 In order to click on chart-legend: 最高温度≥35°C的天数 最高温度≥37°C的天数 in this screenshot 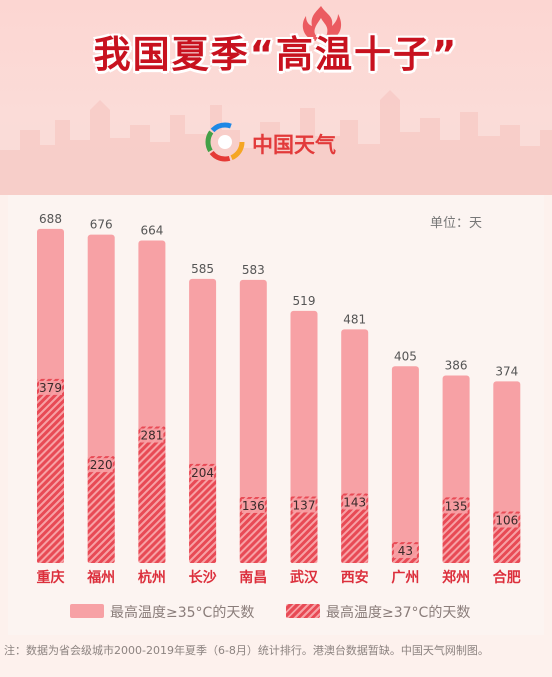, I will do `click(276, 611)`.